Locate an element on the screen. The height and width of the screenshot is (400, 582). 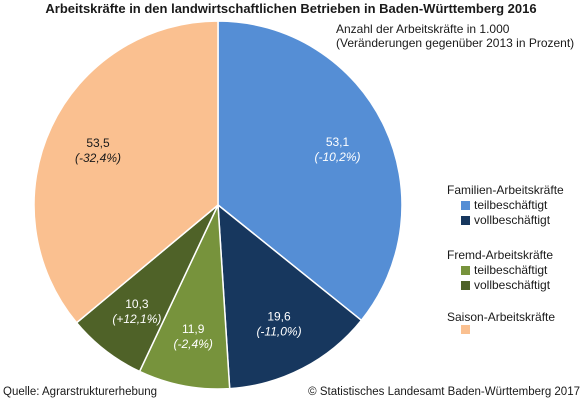
legend-item is located at coordinates (501, 329).